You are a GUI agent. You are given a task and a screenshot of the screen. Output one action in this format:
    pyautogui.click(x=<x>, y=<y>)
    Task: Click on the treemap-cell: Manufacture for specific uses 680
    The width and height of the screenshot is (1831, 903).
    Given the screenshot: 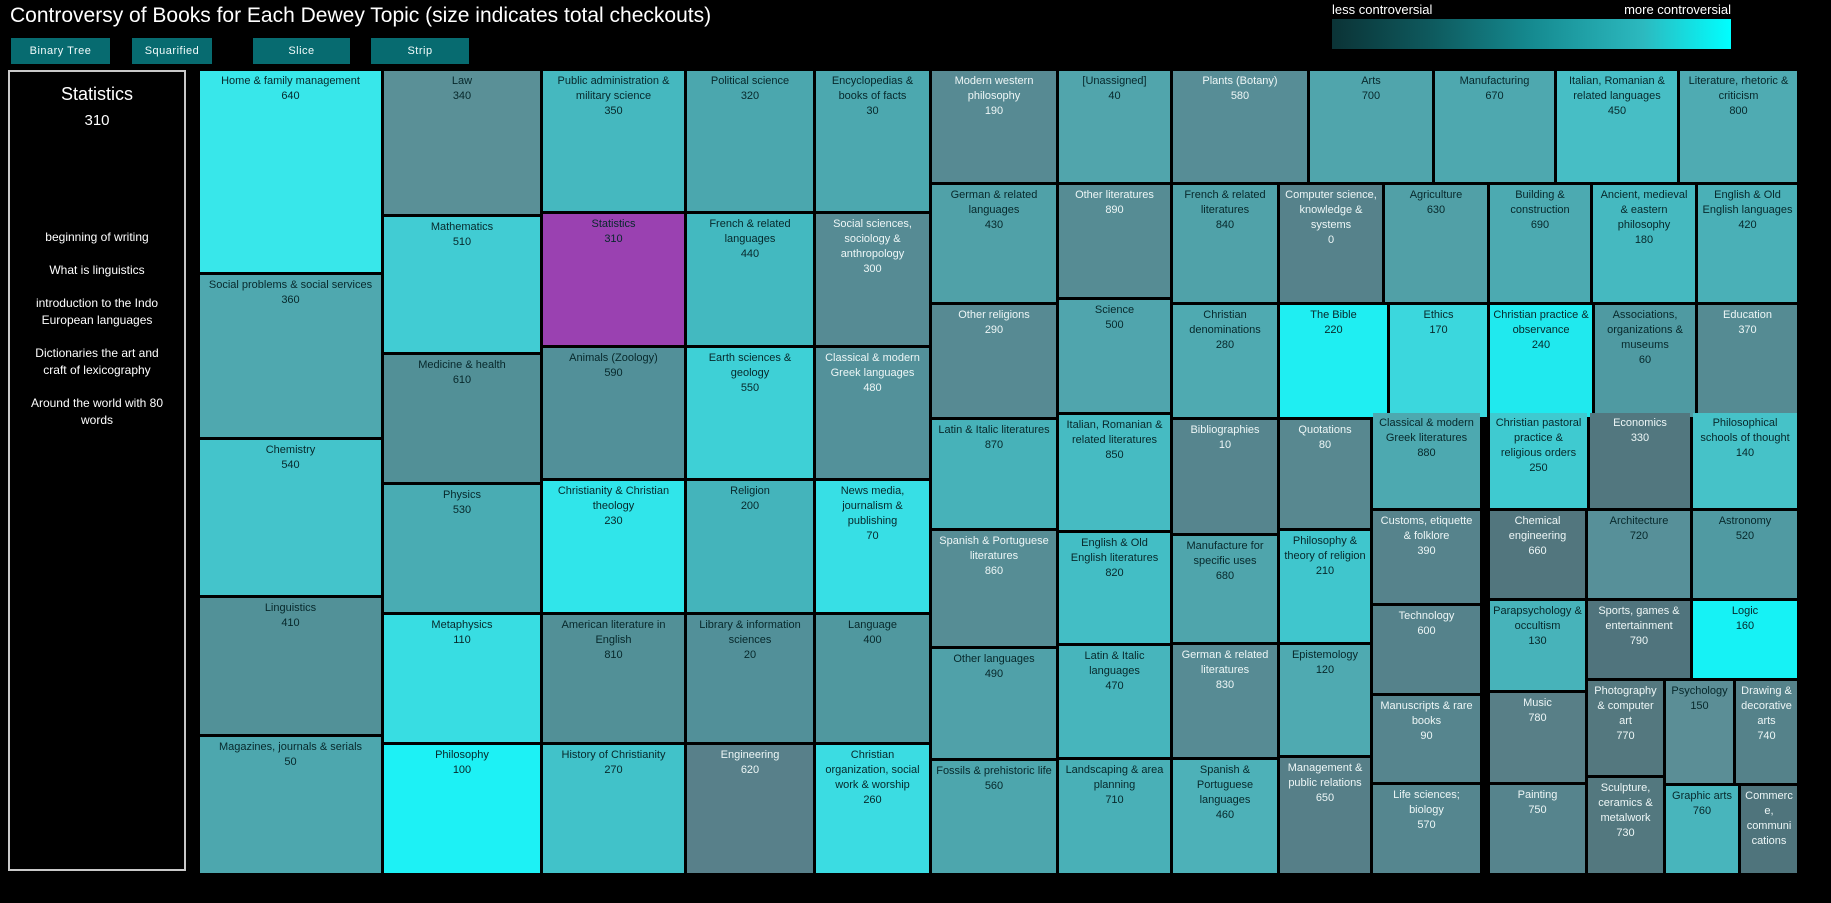 What is the action you would take?
    pyautogui.click(x=1225, y=589)
    